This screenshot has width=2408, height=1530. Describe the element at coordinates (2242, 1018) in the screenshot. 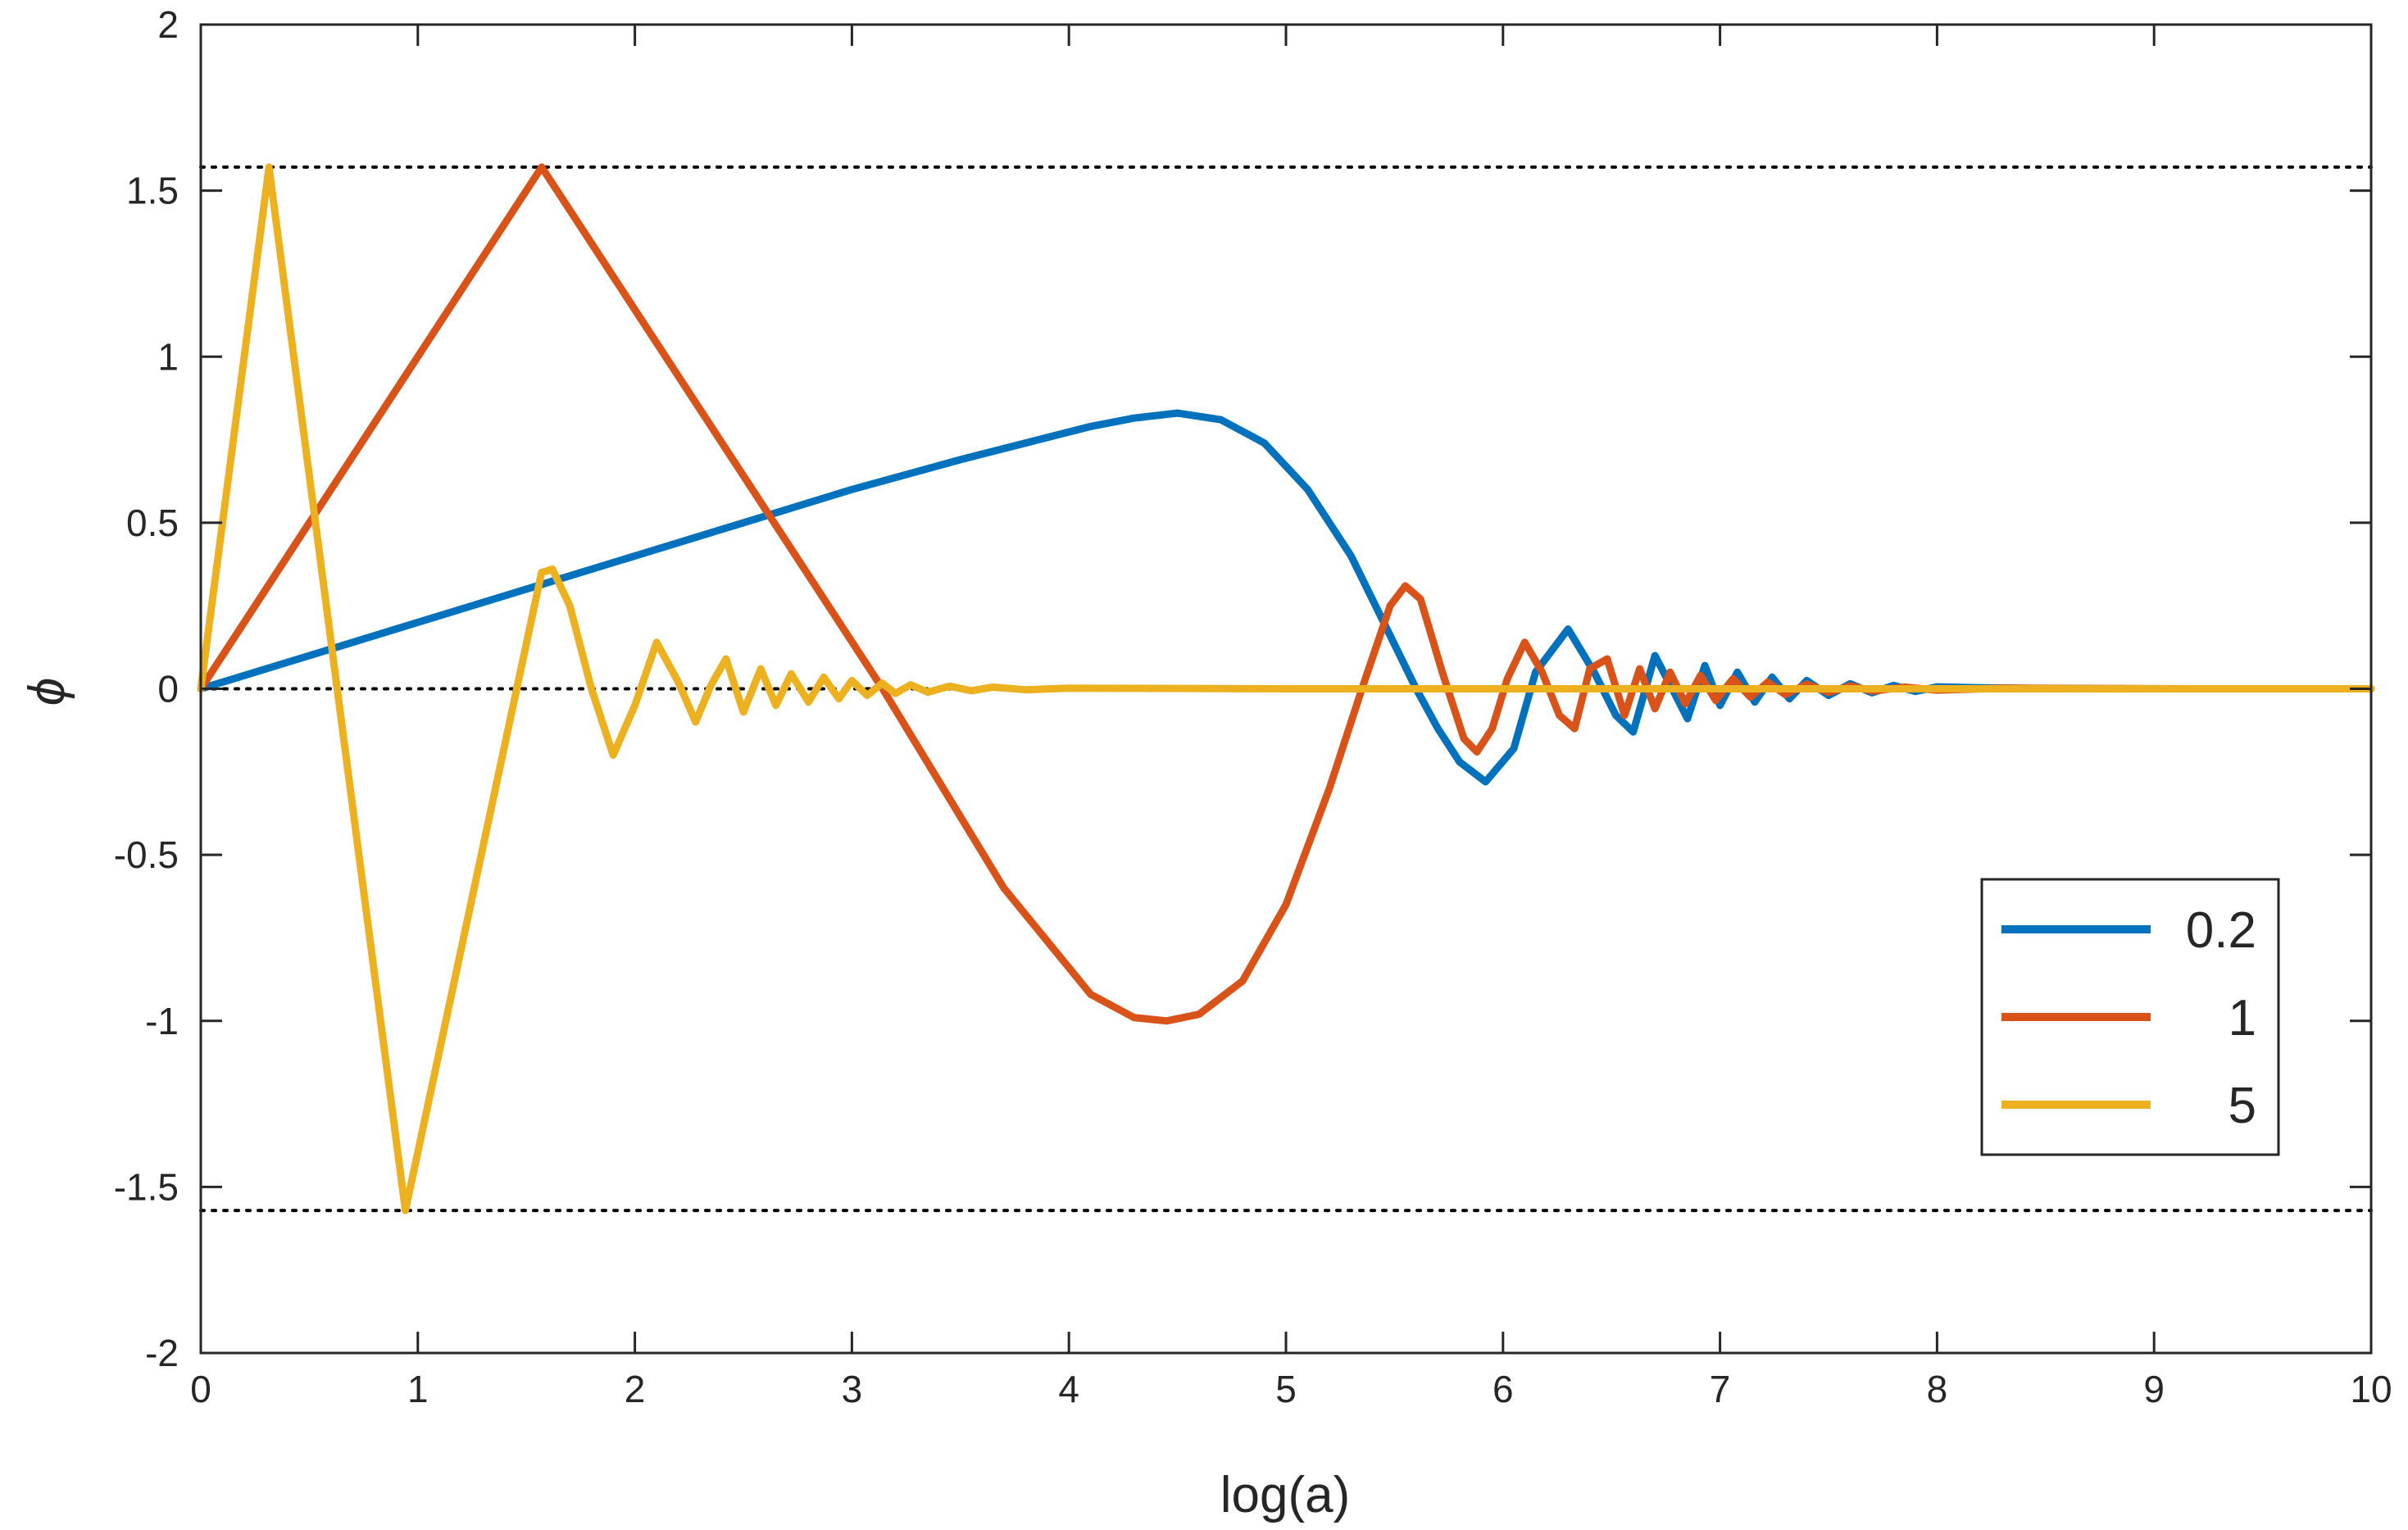

I see `legend-label-1: 1` at that location.